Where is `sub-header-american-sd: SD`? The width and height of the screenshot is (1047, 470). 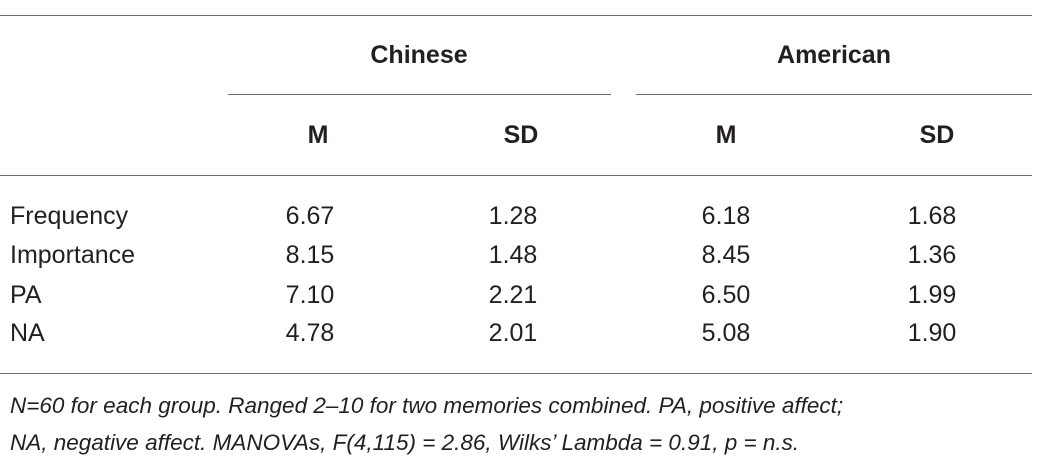 sub-header-american-sd: SD is located at coordinates (937, 135).